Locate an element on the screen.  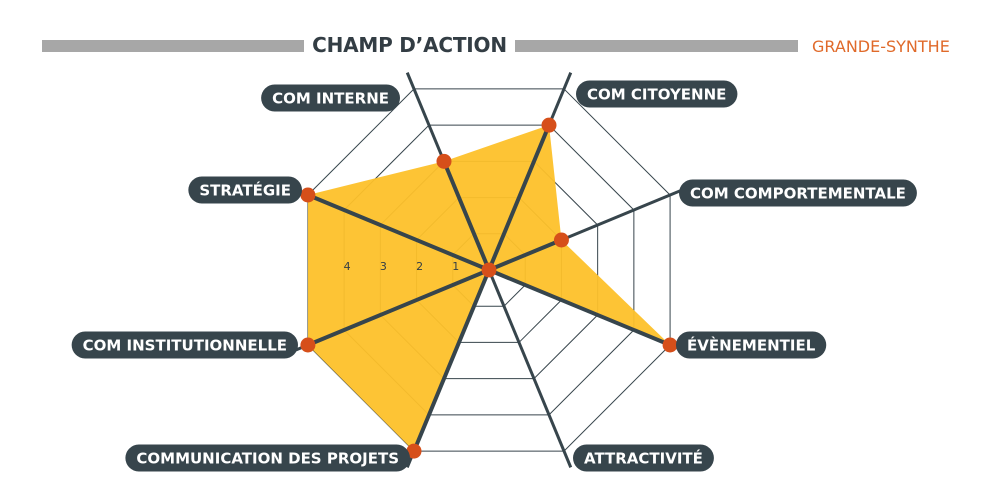
axis-label: ATTRACTIVITÉ is located at coordinates (643, 458).